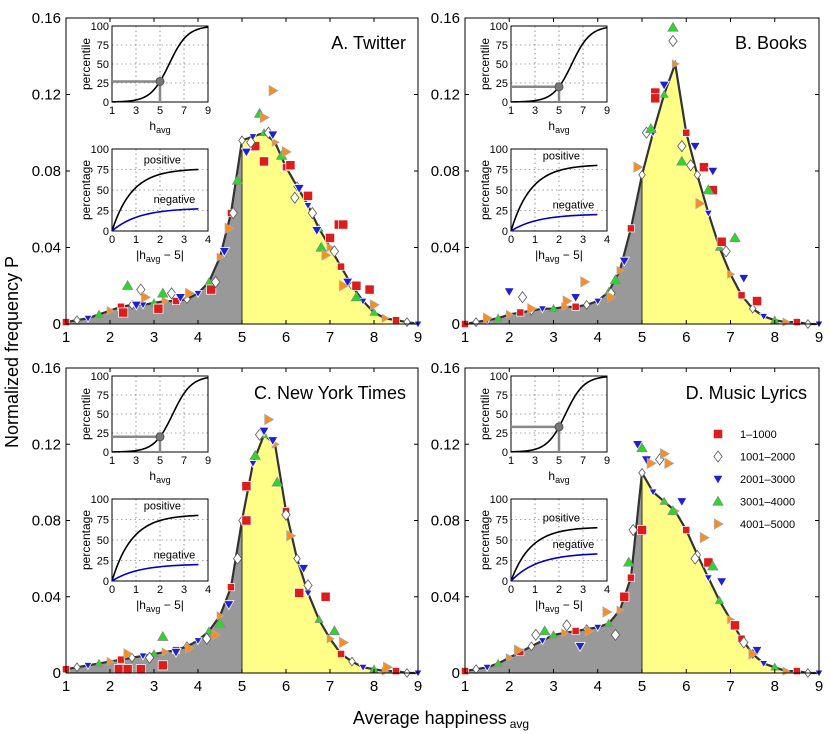 The width and height of the screenshot is (830, 734). Describe the element at coordinates (242, 686) in the screenshot. I see `x-tick-label: 5` at that location.